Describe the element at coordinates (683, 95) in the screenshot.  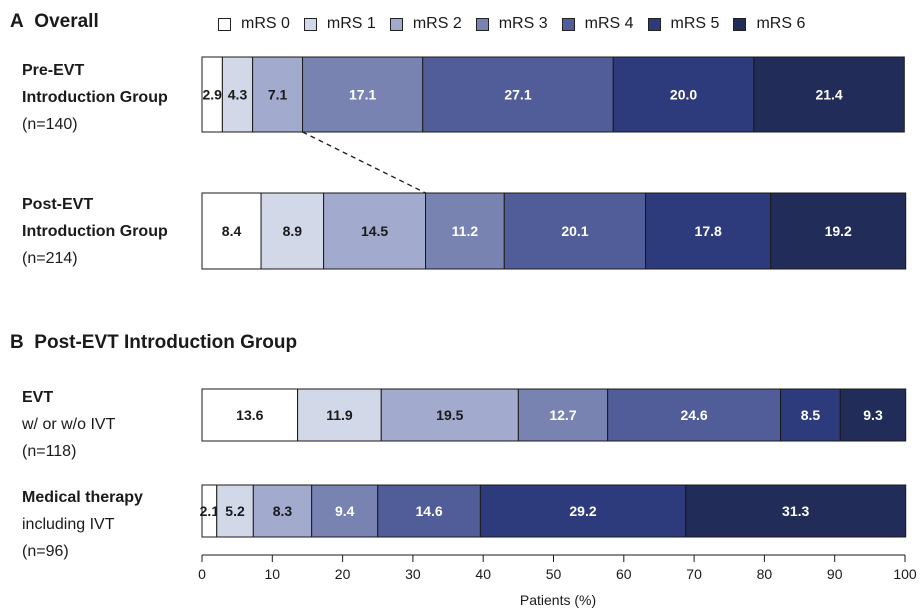
I see `segment-label: 20.0` at that location.